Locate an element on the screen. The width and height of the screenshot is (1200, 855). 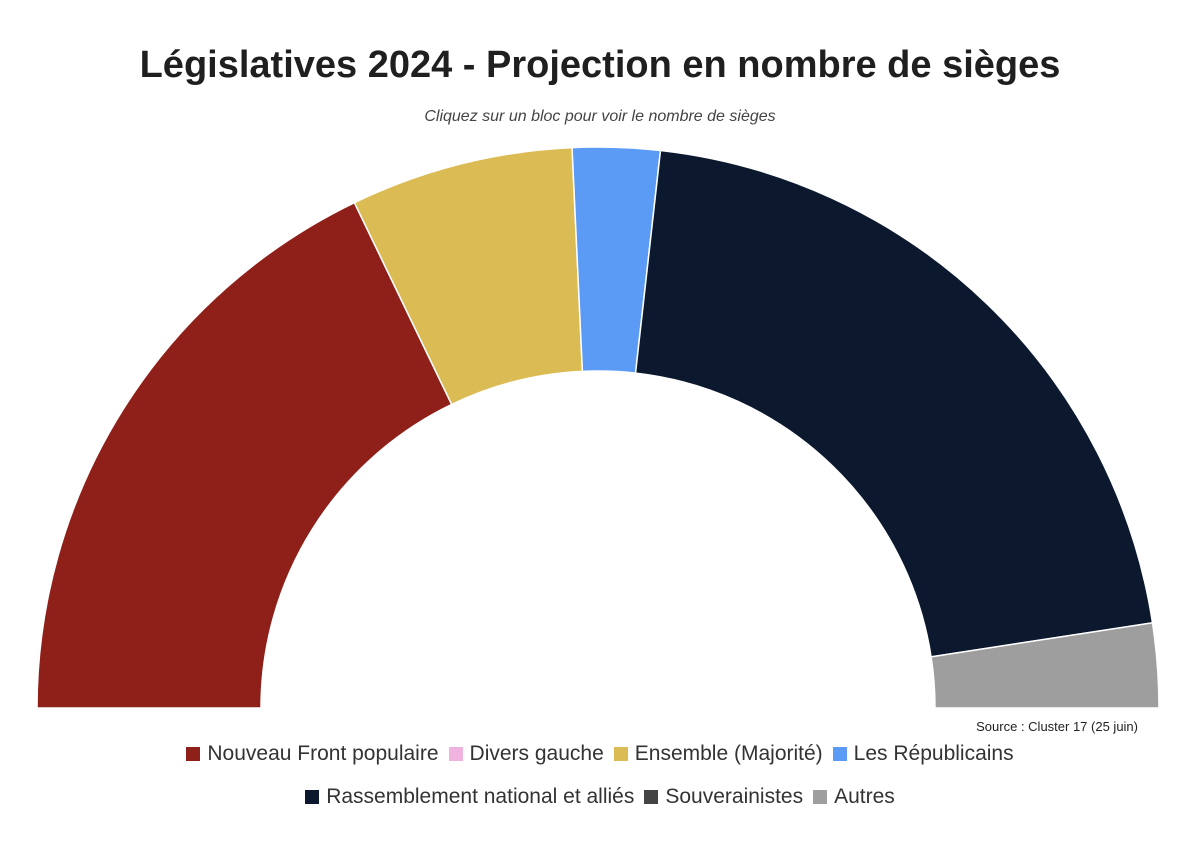
legend-label: Rassemblement national et alliés is located at coordinates (480, 796).